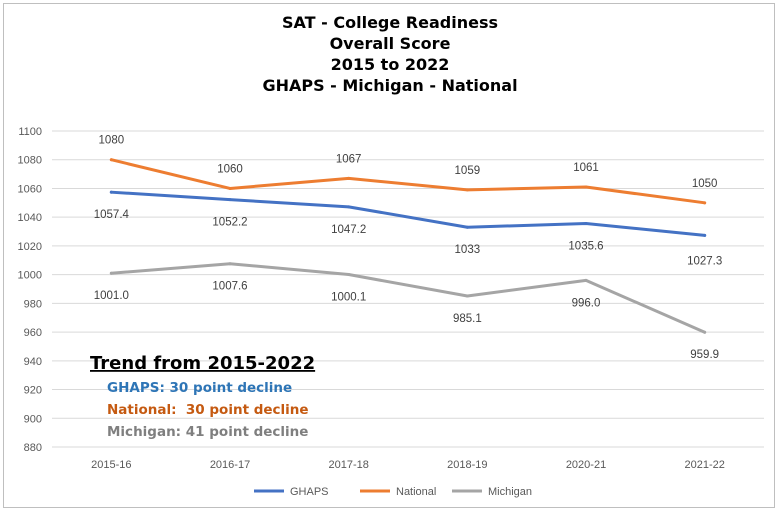 The image size is (780, 512). What do you see at coordinates (33, 333) in the screenshot?
I see `y-tick-label: 960` at bounding box center [33, 333].